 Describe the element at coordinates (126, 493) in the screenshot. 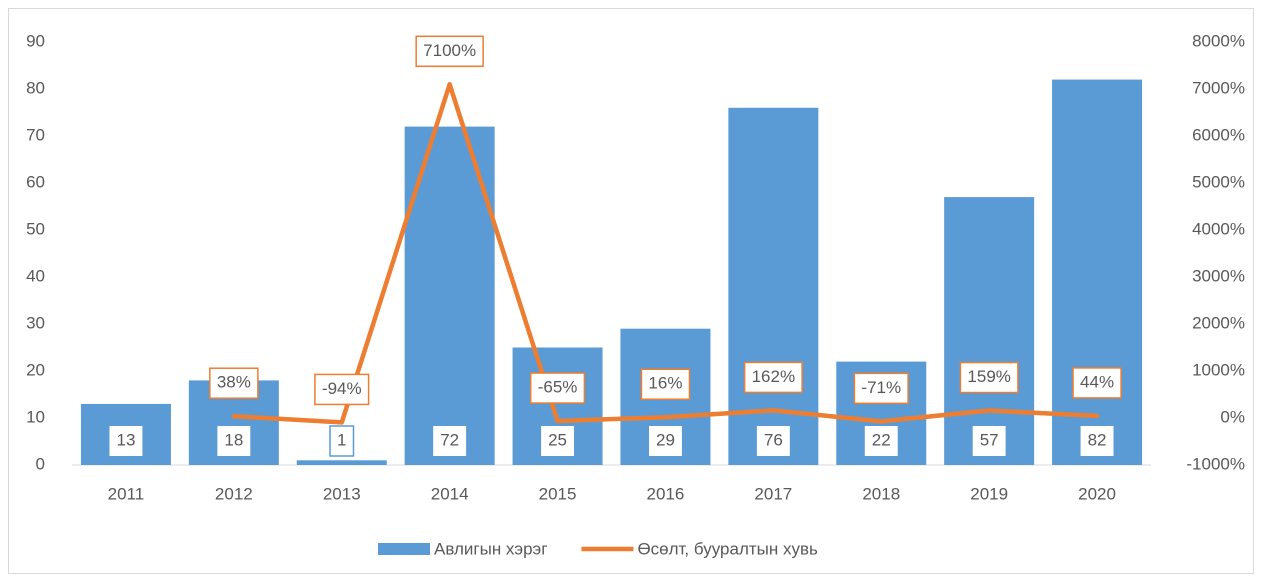

I see `x-tick-label: 2011` at that location.